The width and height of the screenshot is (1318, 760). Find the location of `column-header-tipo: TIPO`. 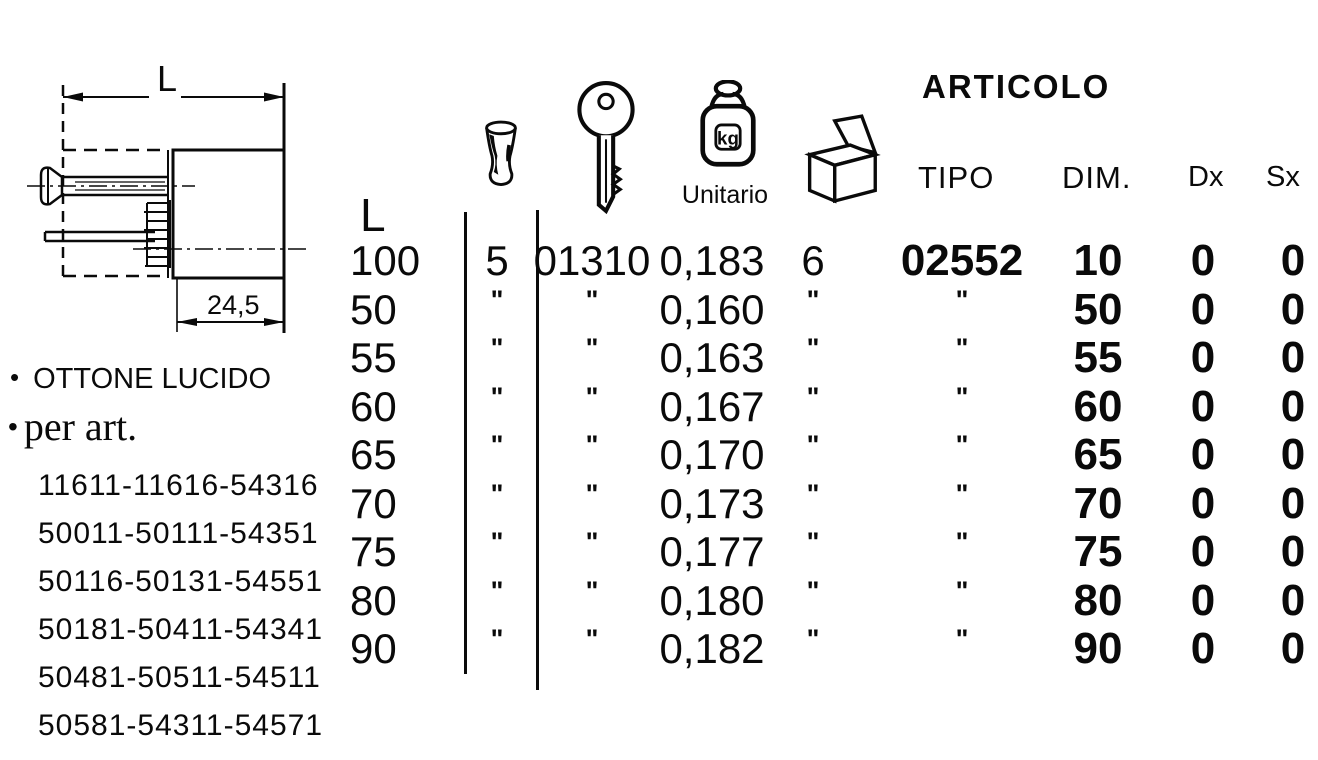

column-header-tipo: TIPO is located at coordinates (956, 177).